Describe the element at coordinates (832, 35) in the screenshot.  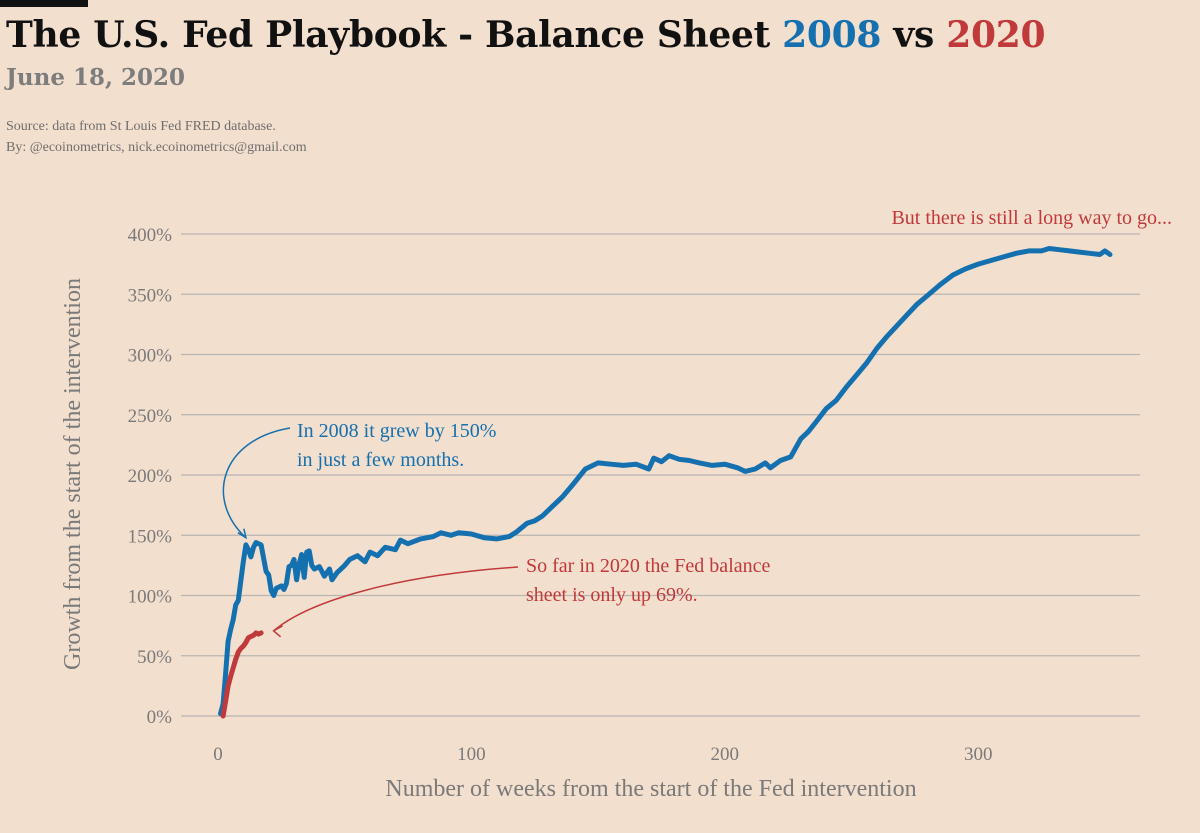
I see `title-year-2008: 2008` at that location.